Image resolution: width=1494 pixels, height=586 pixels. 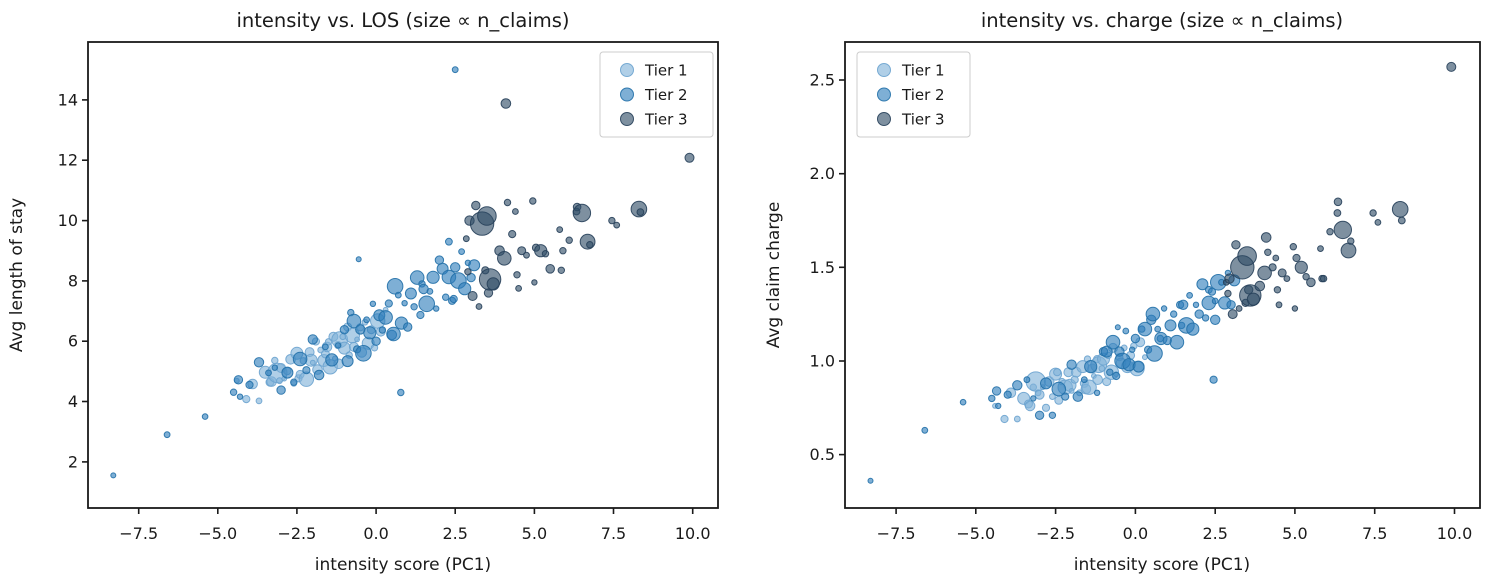 What do you see at coordinates (1135, 533) in the screenshot?
I see `x-tick-label: 0.0` at bounding box center [1135, 533].